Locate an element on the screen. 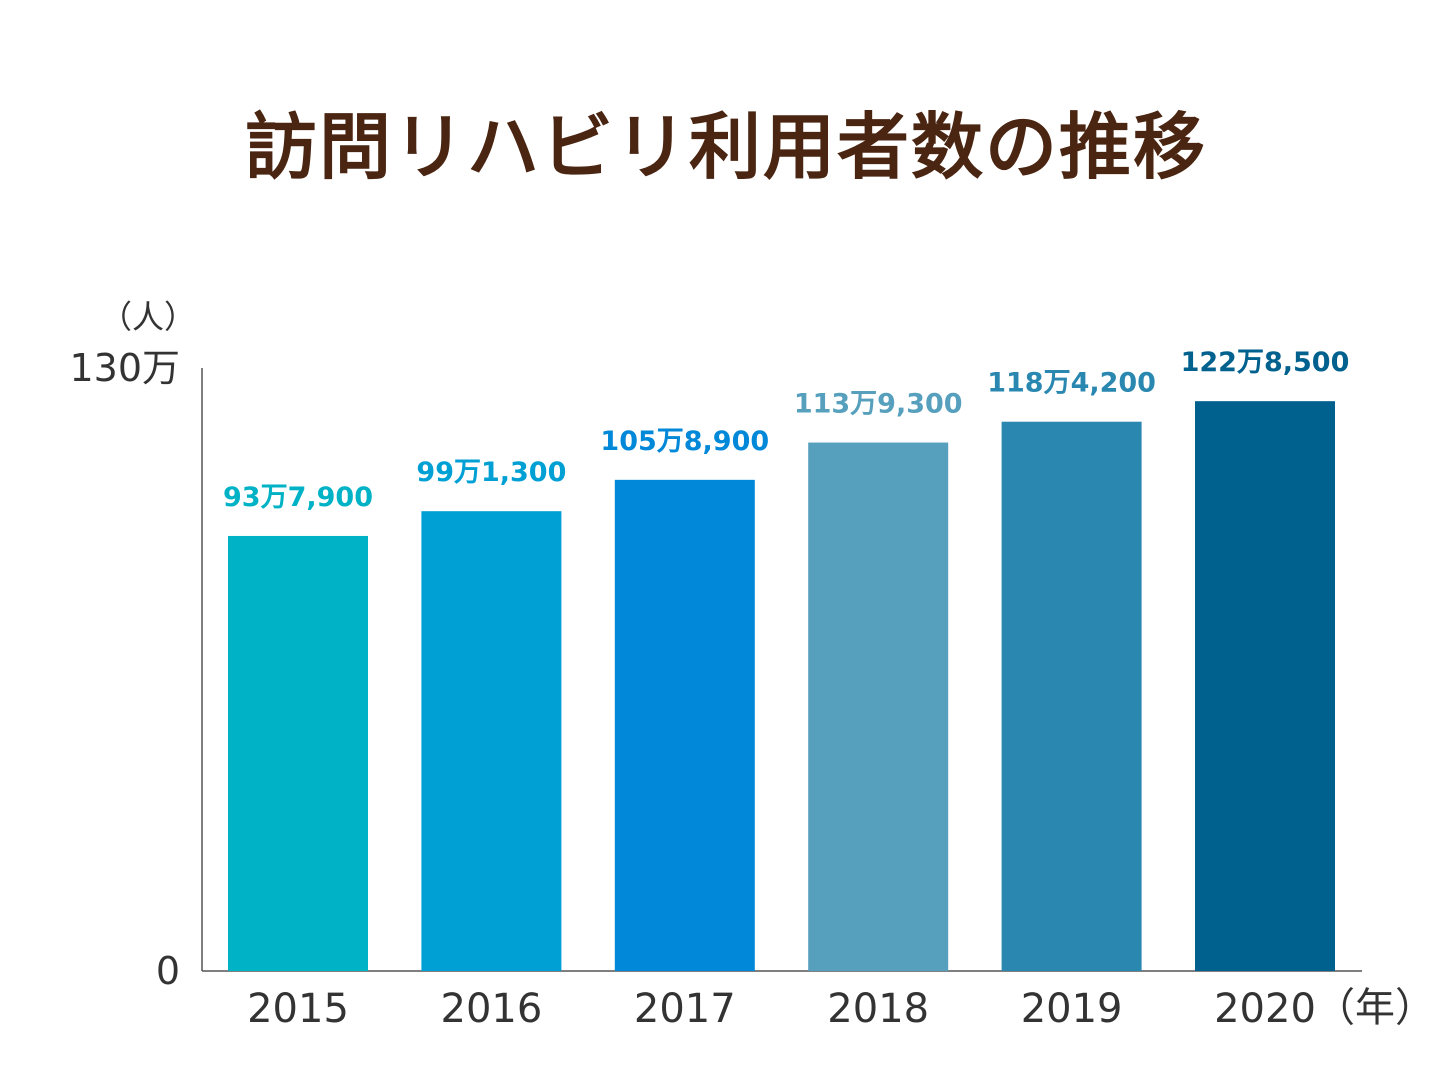  value-label-2015: 93万7,900 is located at coordinates (298, 497).